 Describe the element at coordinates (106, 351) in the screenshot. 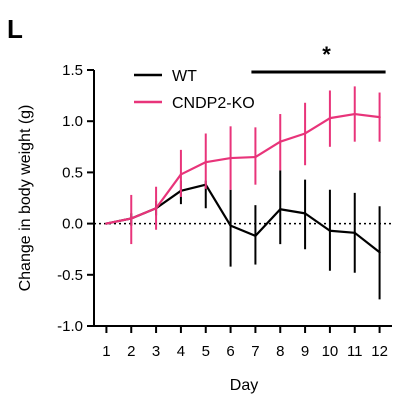

I see `x-tick-label: 1` at that location.